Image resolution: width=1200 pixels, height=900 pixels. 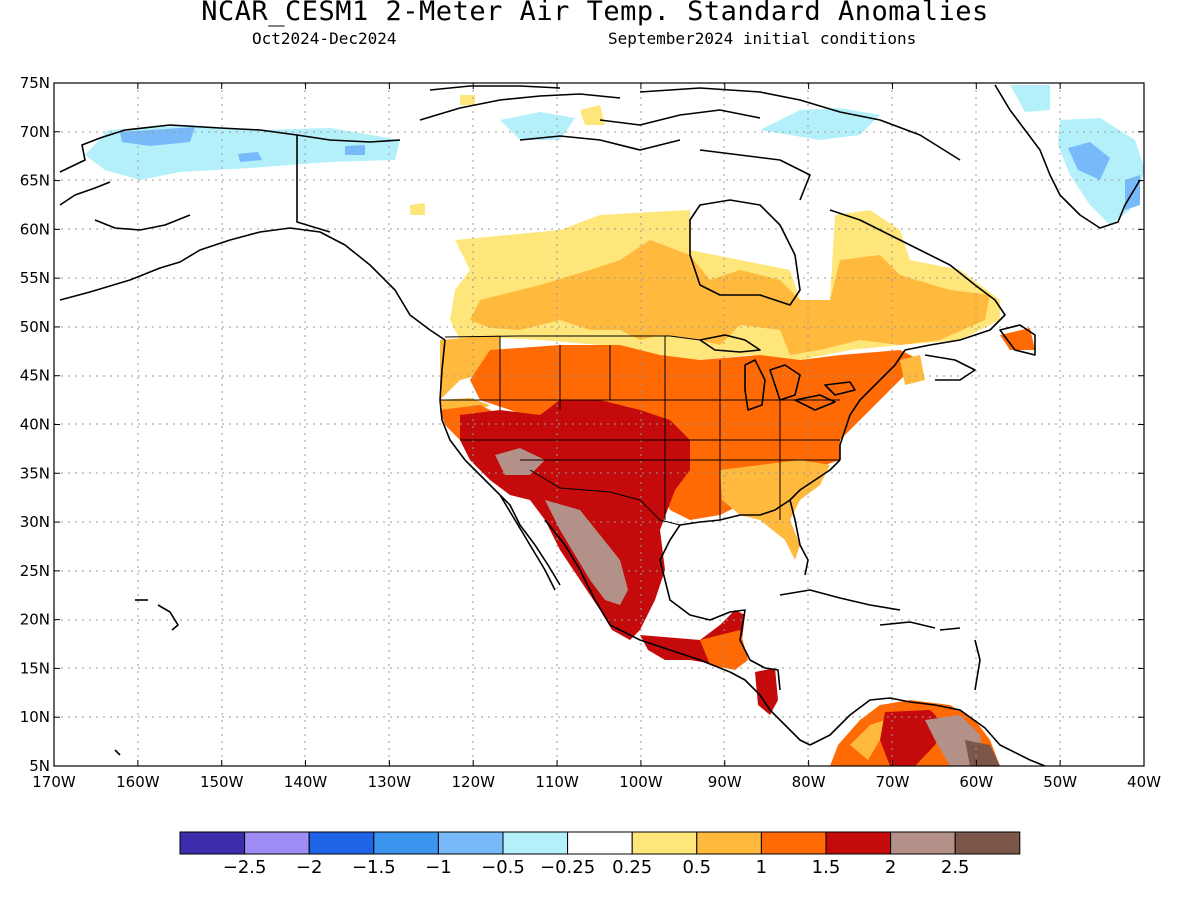 I want to click on lat-tick-label: 70N, so click(x=35, y=132).